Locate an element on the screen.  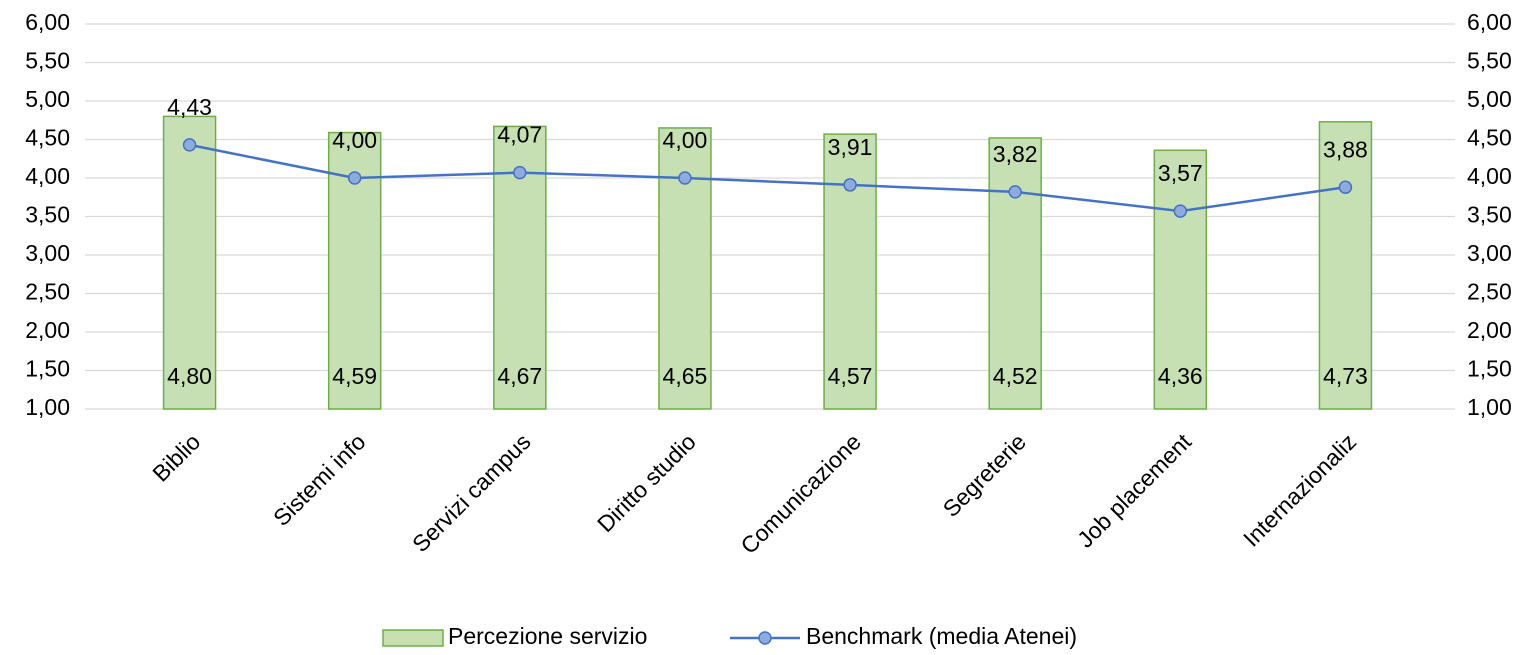
bar-value-label: 4,73 is located at coordinates (1345, 376).